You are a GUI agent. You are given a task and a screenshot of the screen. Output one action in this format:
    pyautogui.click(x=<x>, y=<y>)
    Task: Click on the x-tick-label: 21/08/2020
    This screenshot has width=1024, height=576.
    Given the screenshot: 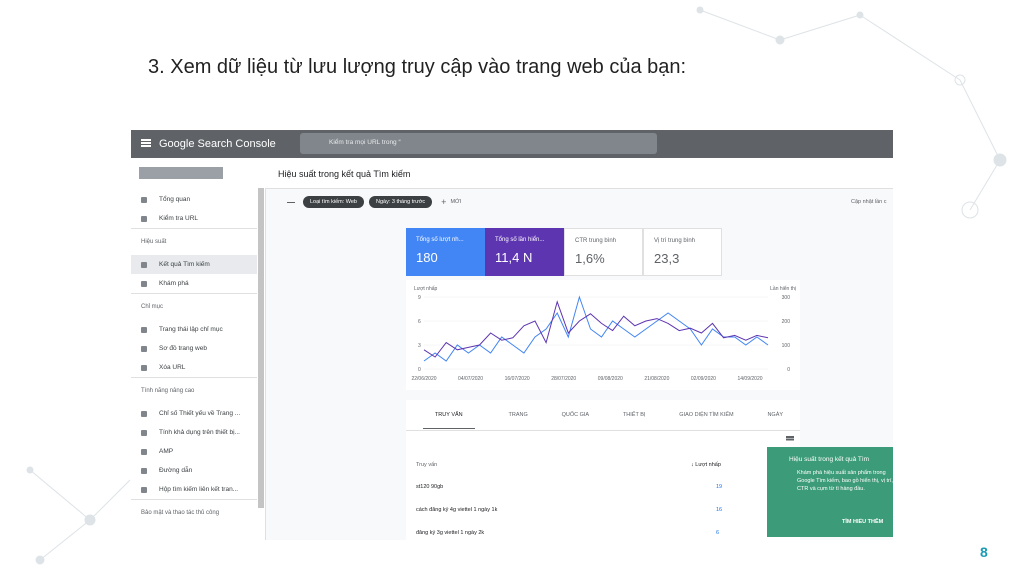 What is the action you would take?
    pyautogui.click(x=656, y=379)
    